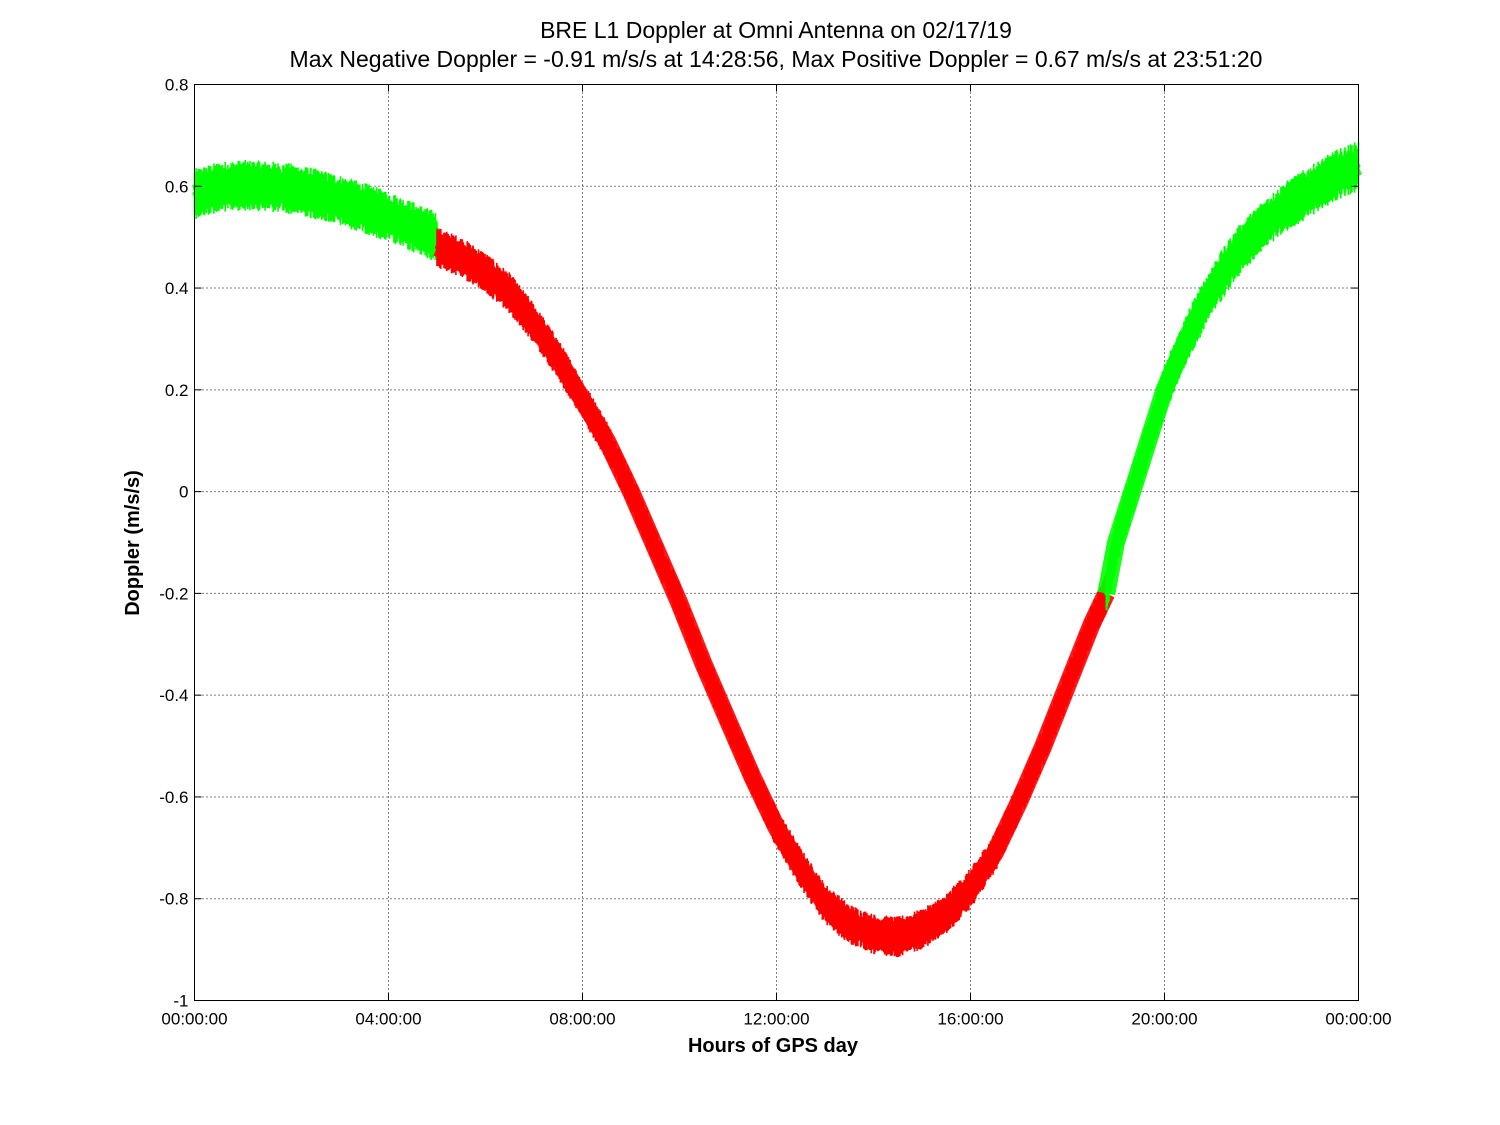  What do you see at coordinates (582, 1019) in the screenshot?
I see `x-tick-label: 08:00:00` at bounding box center [582, 1019].